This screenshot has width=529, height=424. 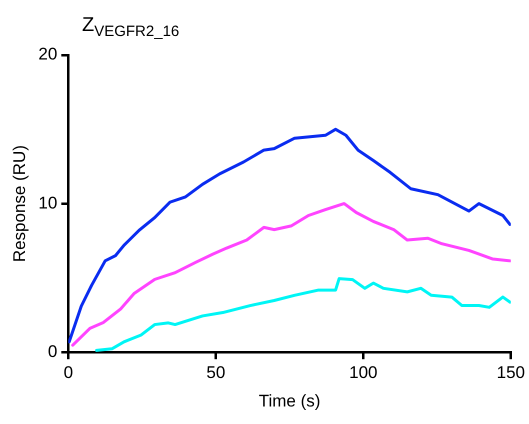 I want to click on x-tick-label: 50, so click(x=216, y=372).